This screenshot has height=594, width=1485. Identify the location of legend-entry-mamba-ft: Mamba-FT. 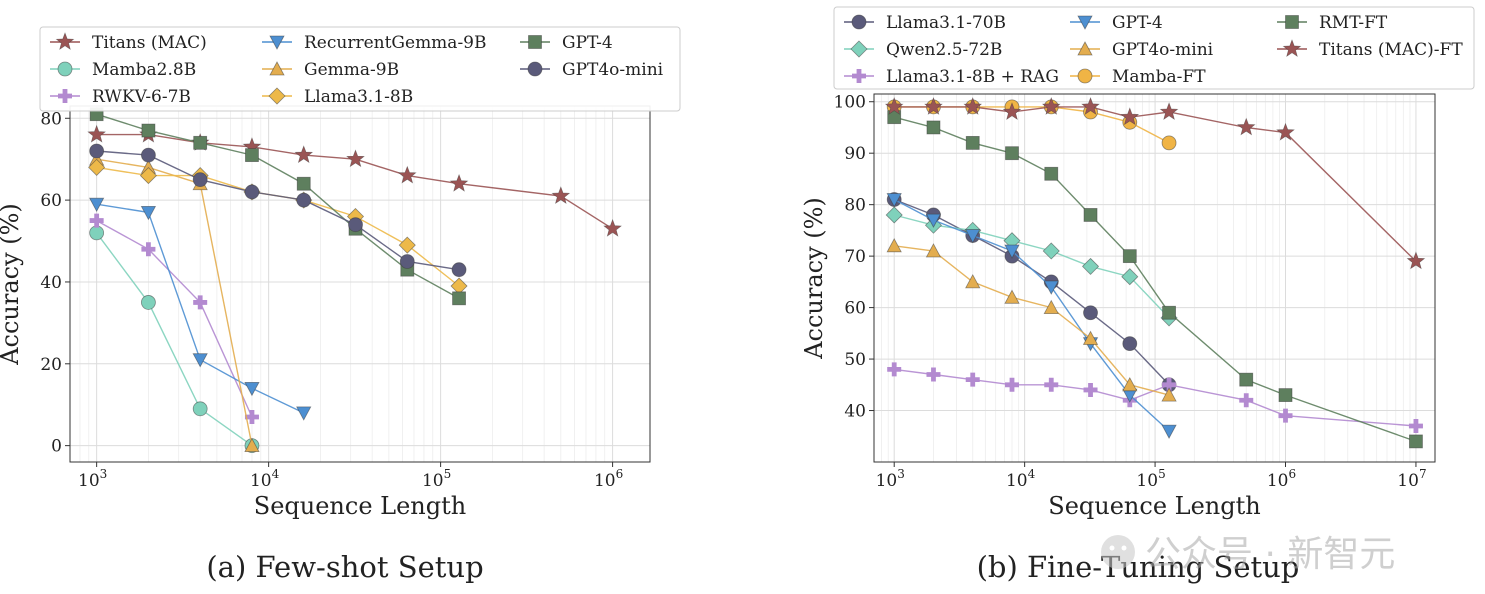
(1138, 77).